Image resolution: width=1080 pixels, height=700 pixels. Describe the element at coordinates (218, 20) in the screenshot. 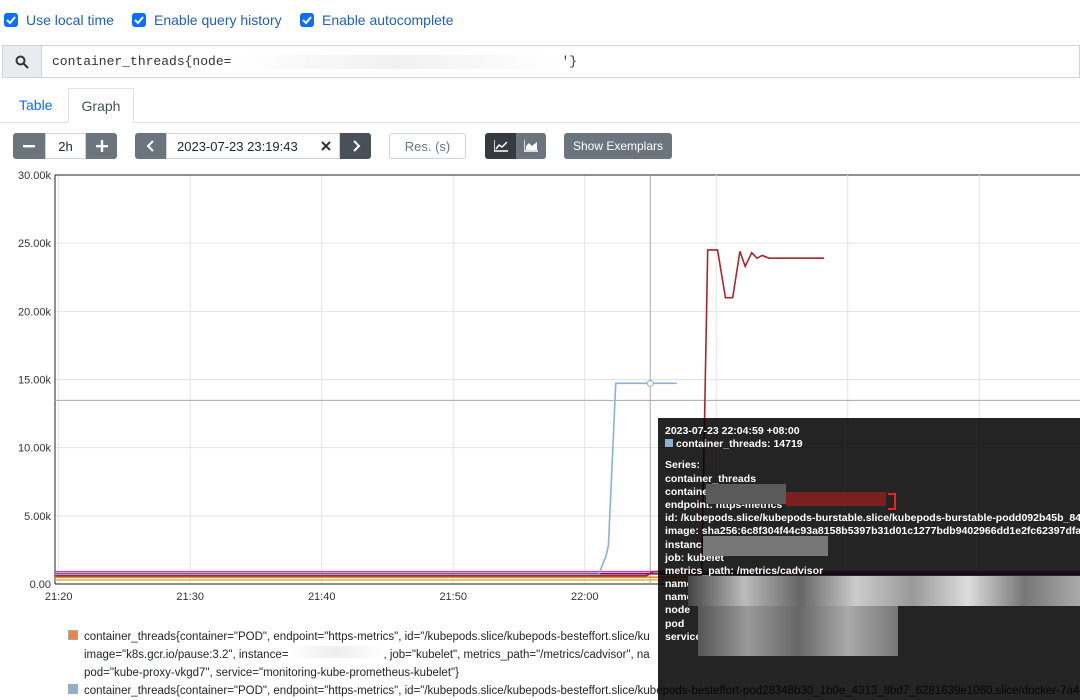

I see `checkbox-label: Enable query history` at that location.